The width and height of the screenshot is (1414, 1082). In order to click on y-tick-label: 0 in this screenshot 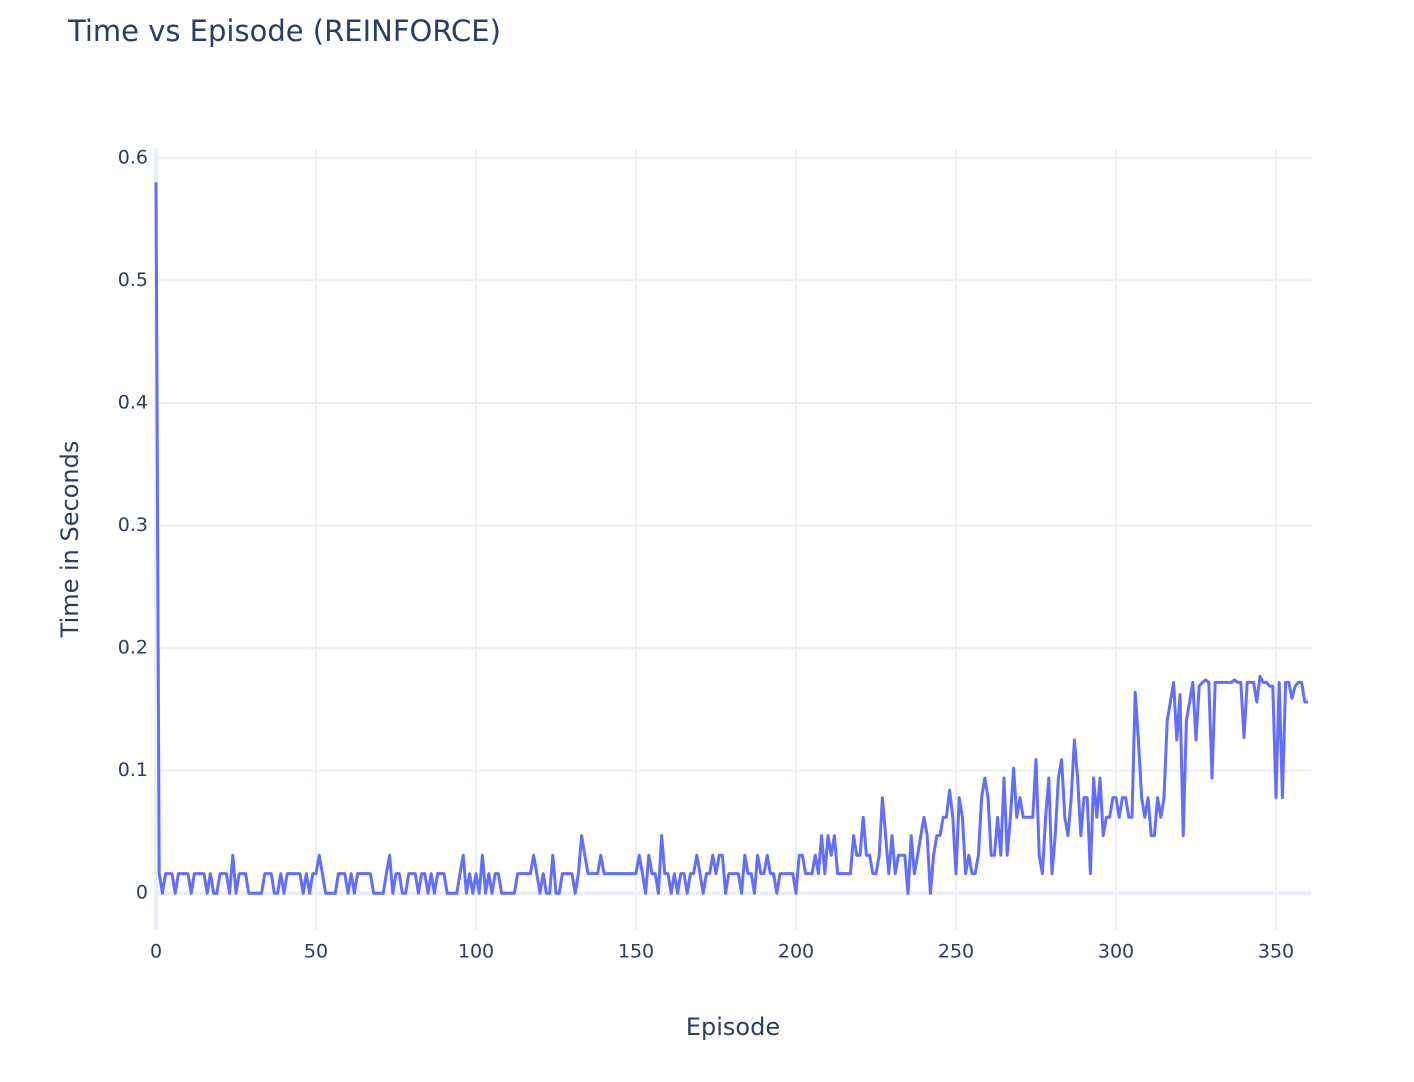, I will do `click(142, 893)`.